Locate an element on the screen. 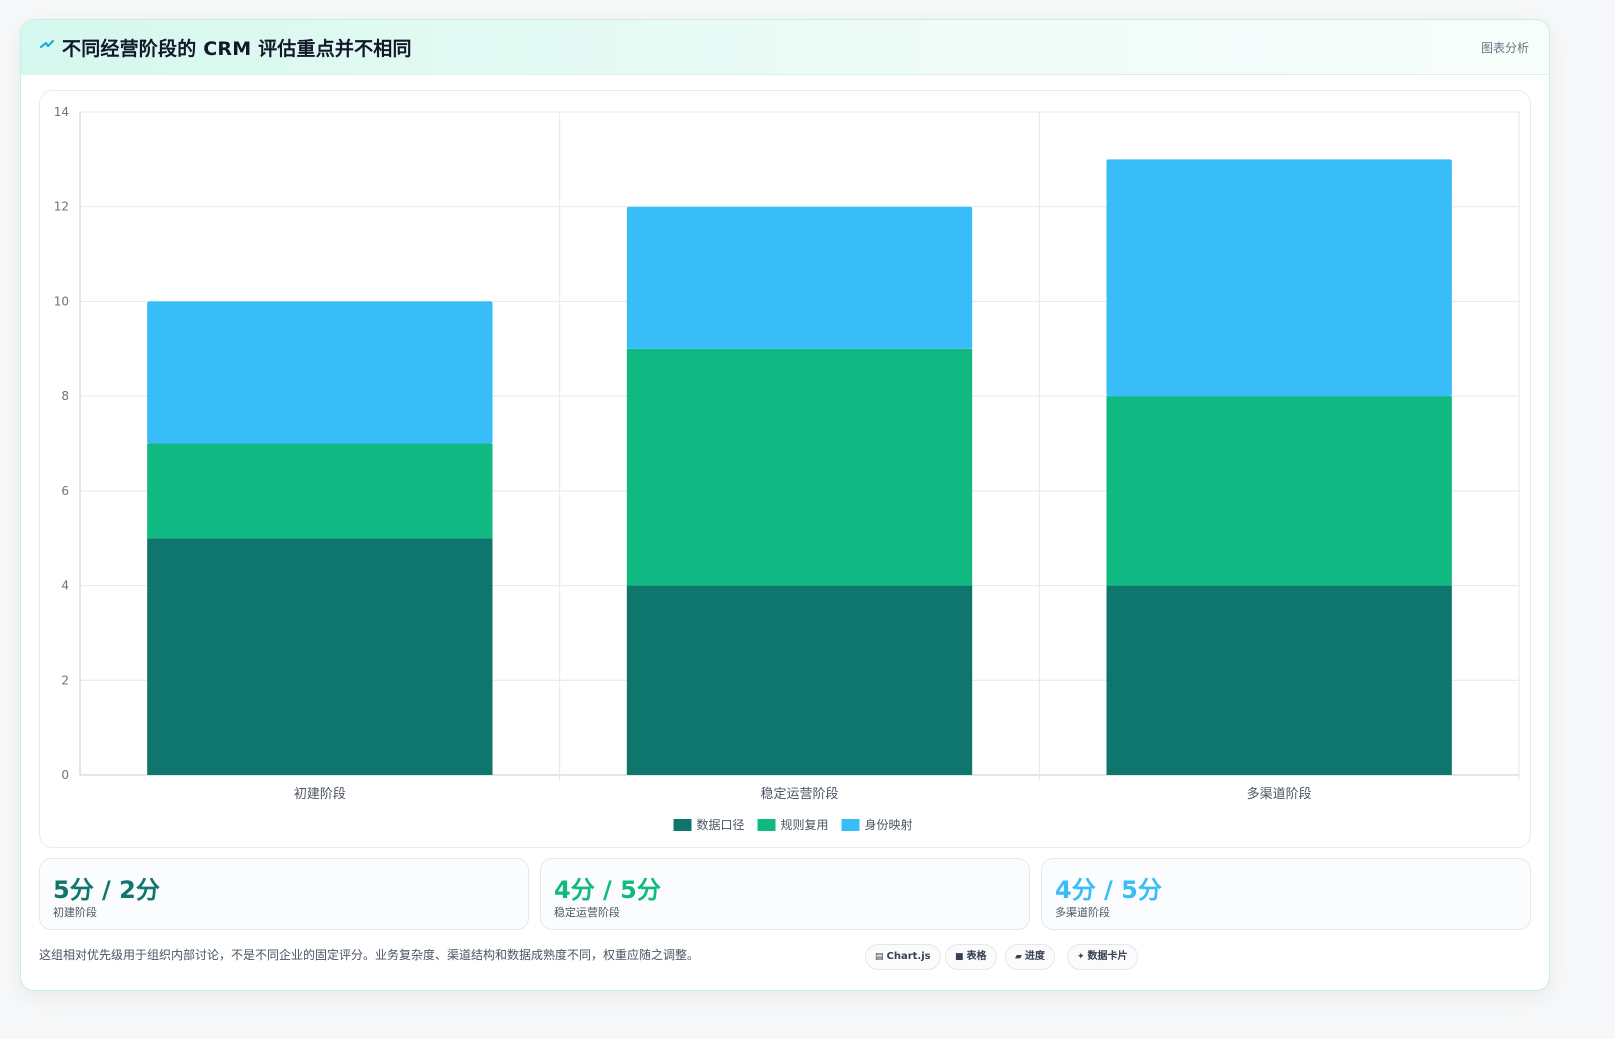  pill-chartjs: ▤ Chart.js is located at coordinates (903, 957).